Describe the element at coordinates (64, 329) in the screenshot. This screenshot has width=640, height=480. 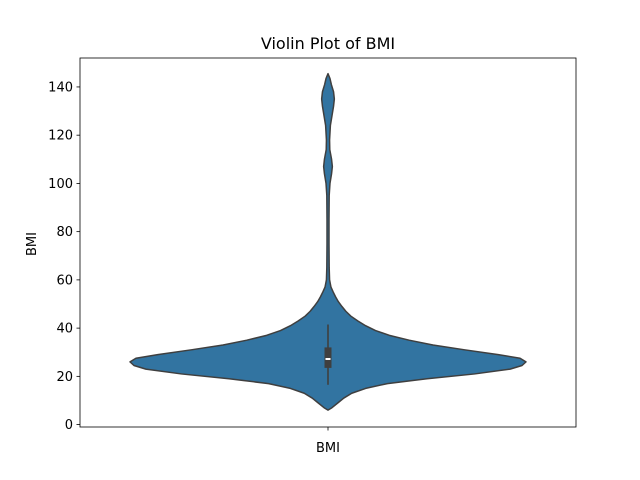
I see `y-tick-label: 40` at that location.